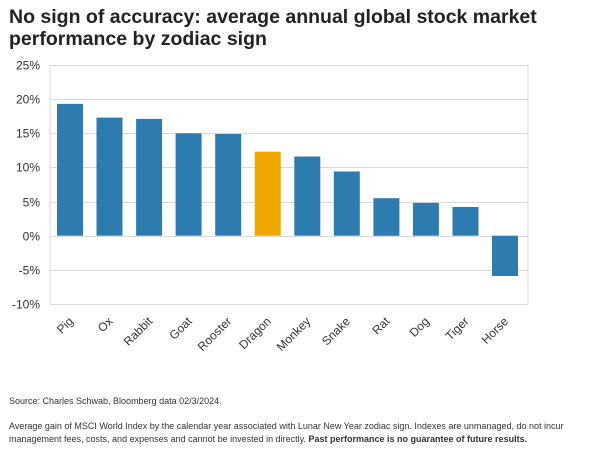  What do you see at coordinates (30, 271) in the screenshot?
I see `y-tick-label: -5%` at bounding box center [30, 271].